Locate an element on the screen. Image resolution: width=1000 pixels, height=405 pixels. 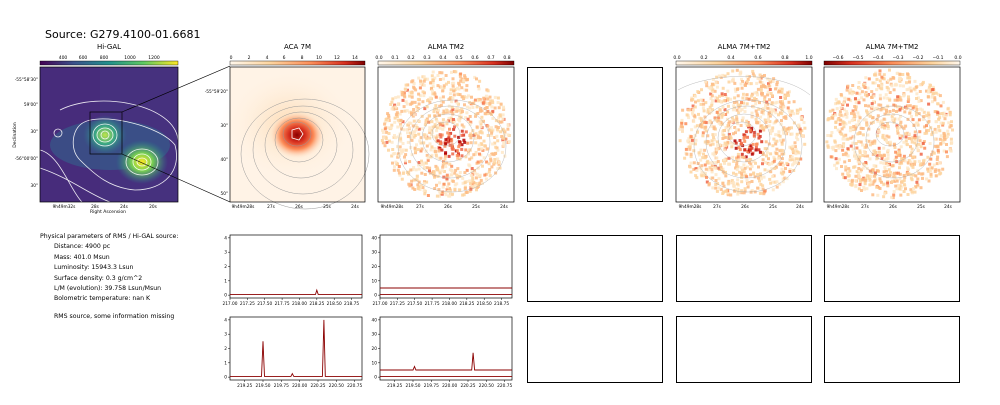
combo1-xtick: 27s is located at coordinates (717, 207).